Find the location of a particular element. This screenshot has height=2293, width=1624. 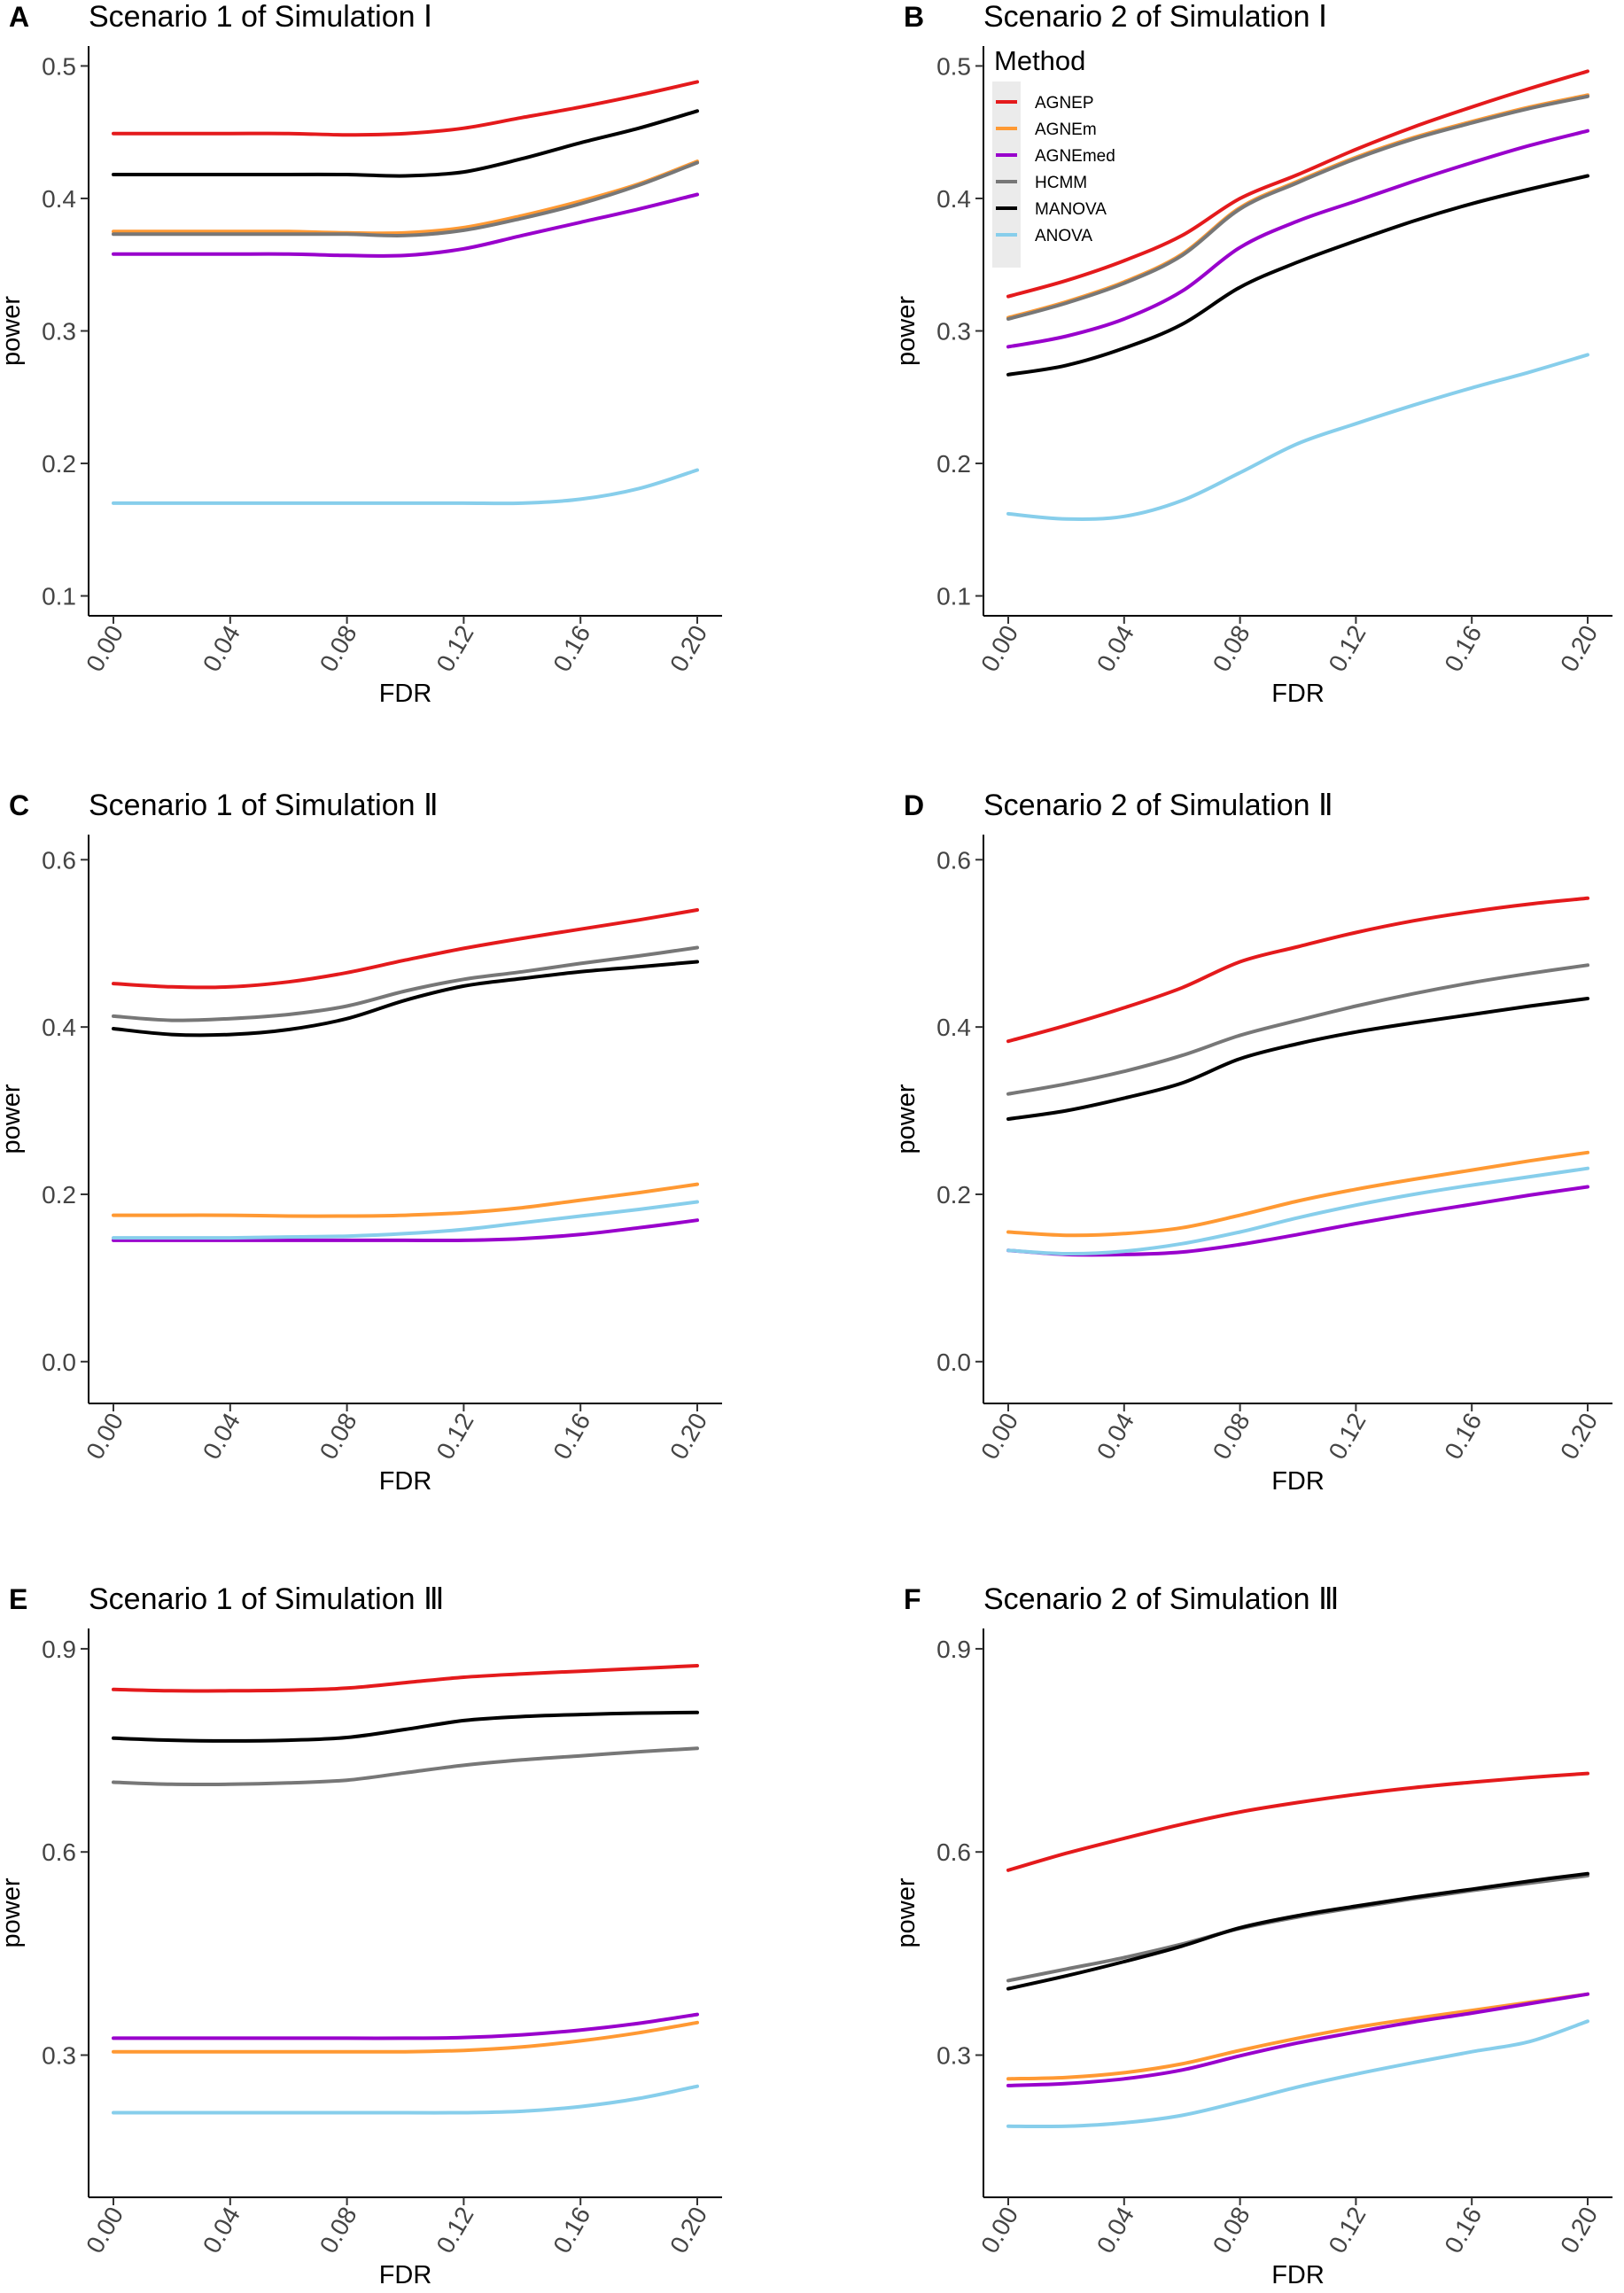

y-tick-label: 0.1 is located at coordinates (954, 596).